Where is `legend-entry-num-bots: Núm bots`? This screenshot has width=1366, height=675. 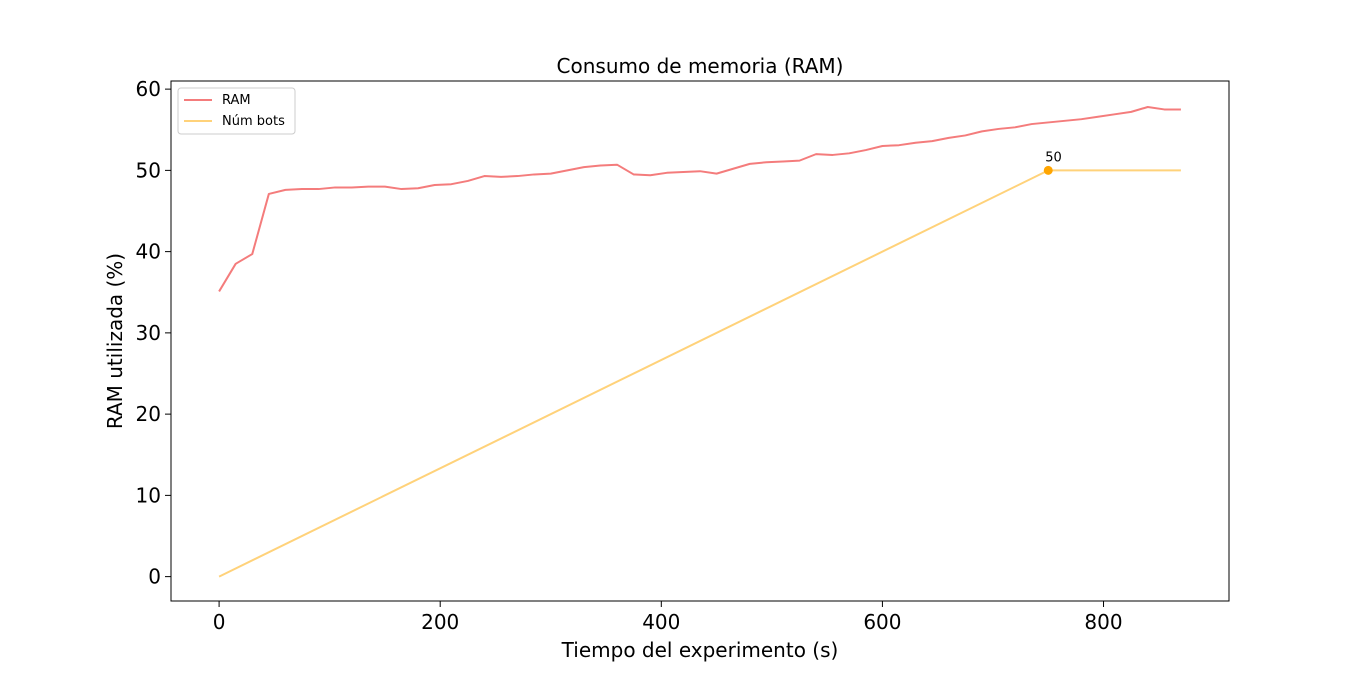
legend-entry-num-bots: Núm bots is located at coordinates (253, 121).